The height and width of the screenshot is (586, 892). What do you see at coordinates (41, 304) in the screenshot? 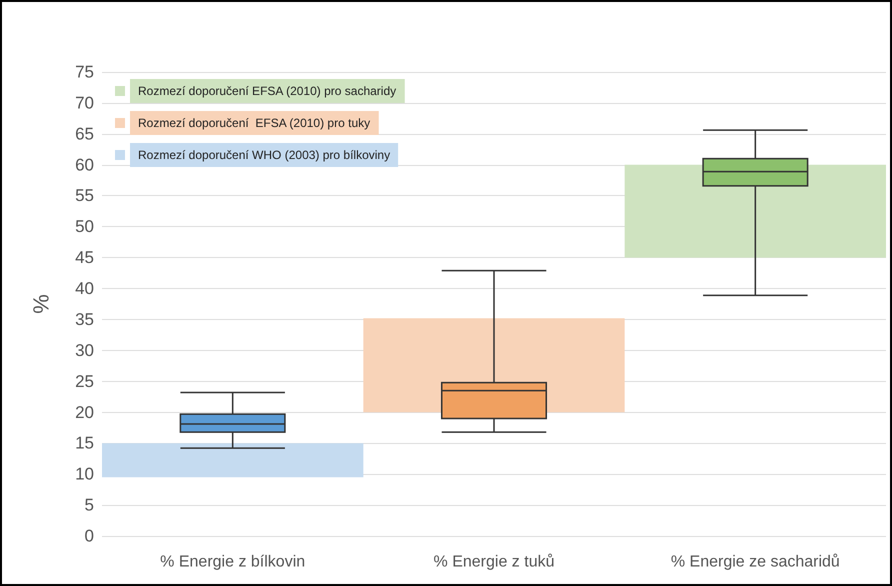
I see `y-axis-title: %` at bounding box center [41, 304].